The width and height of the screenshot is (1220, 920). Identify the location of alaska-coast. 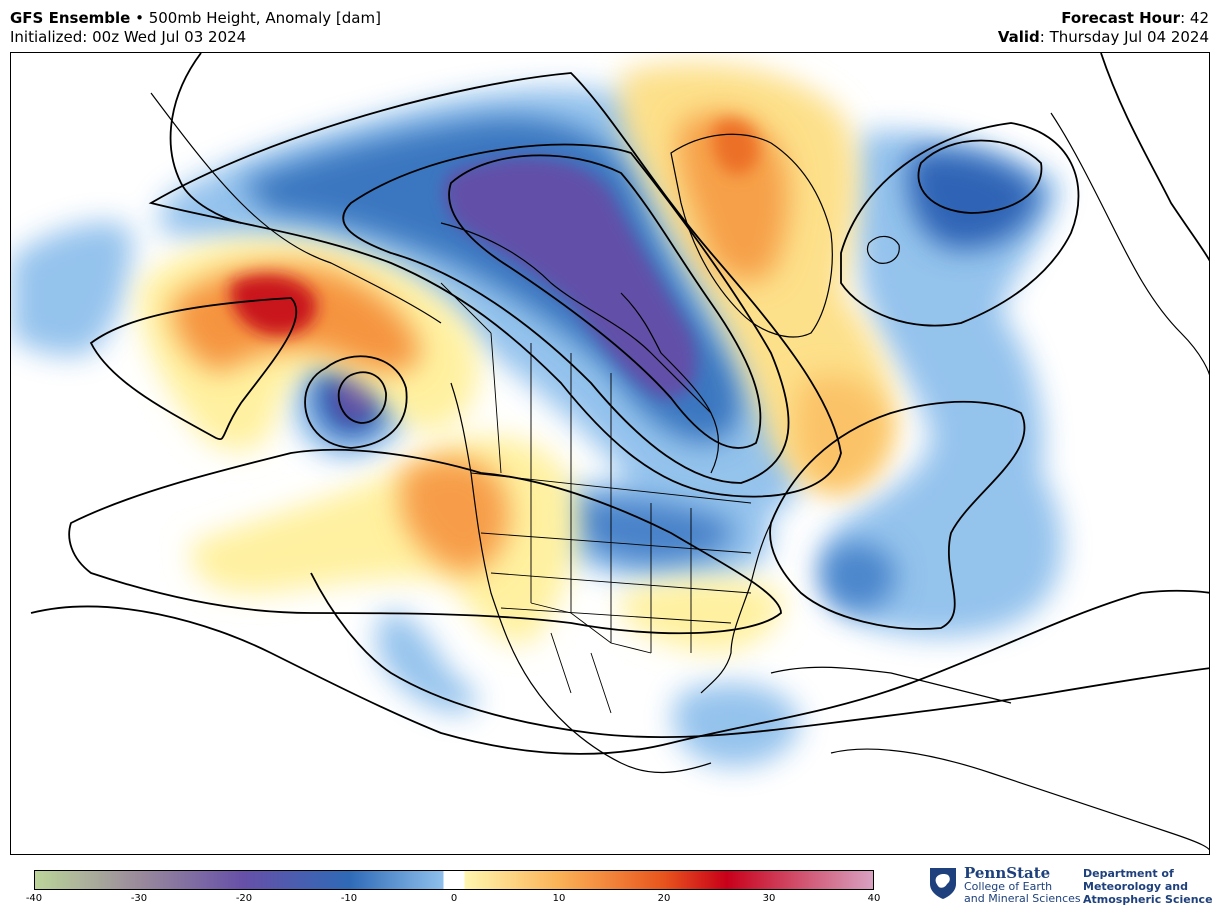
(296, 208).